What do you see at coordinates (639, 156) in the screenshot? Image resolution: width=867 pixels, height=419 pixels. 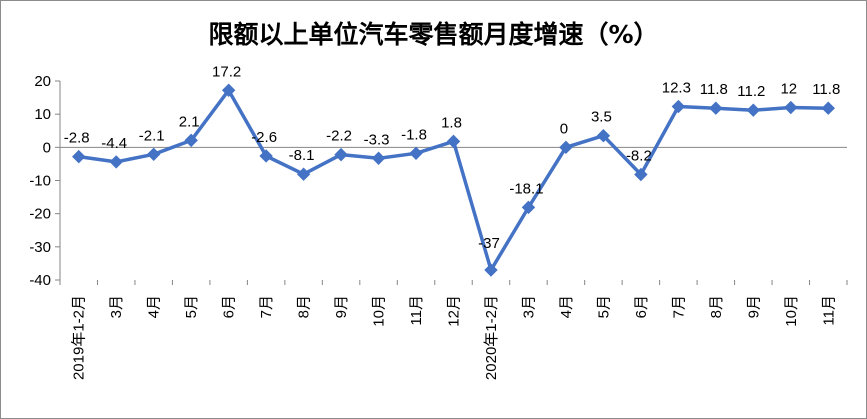 I see `data-label: -8.2` at bounding box center [639, 156].